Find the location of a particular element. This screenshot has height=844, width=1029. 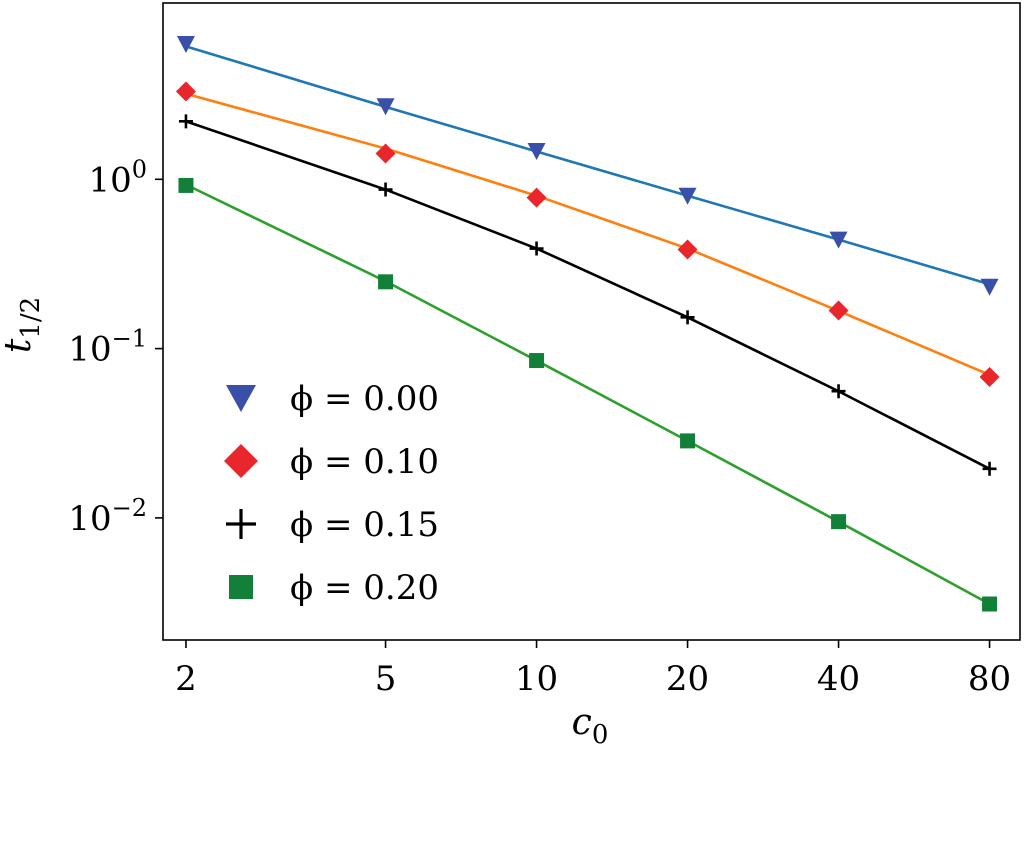

x-tick-label: 80 is located at coordinates (989, 679).